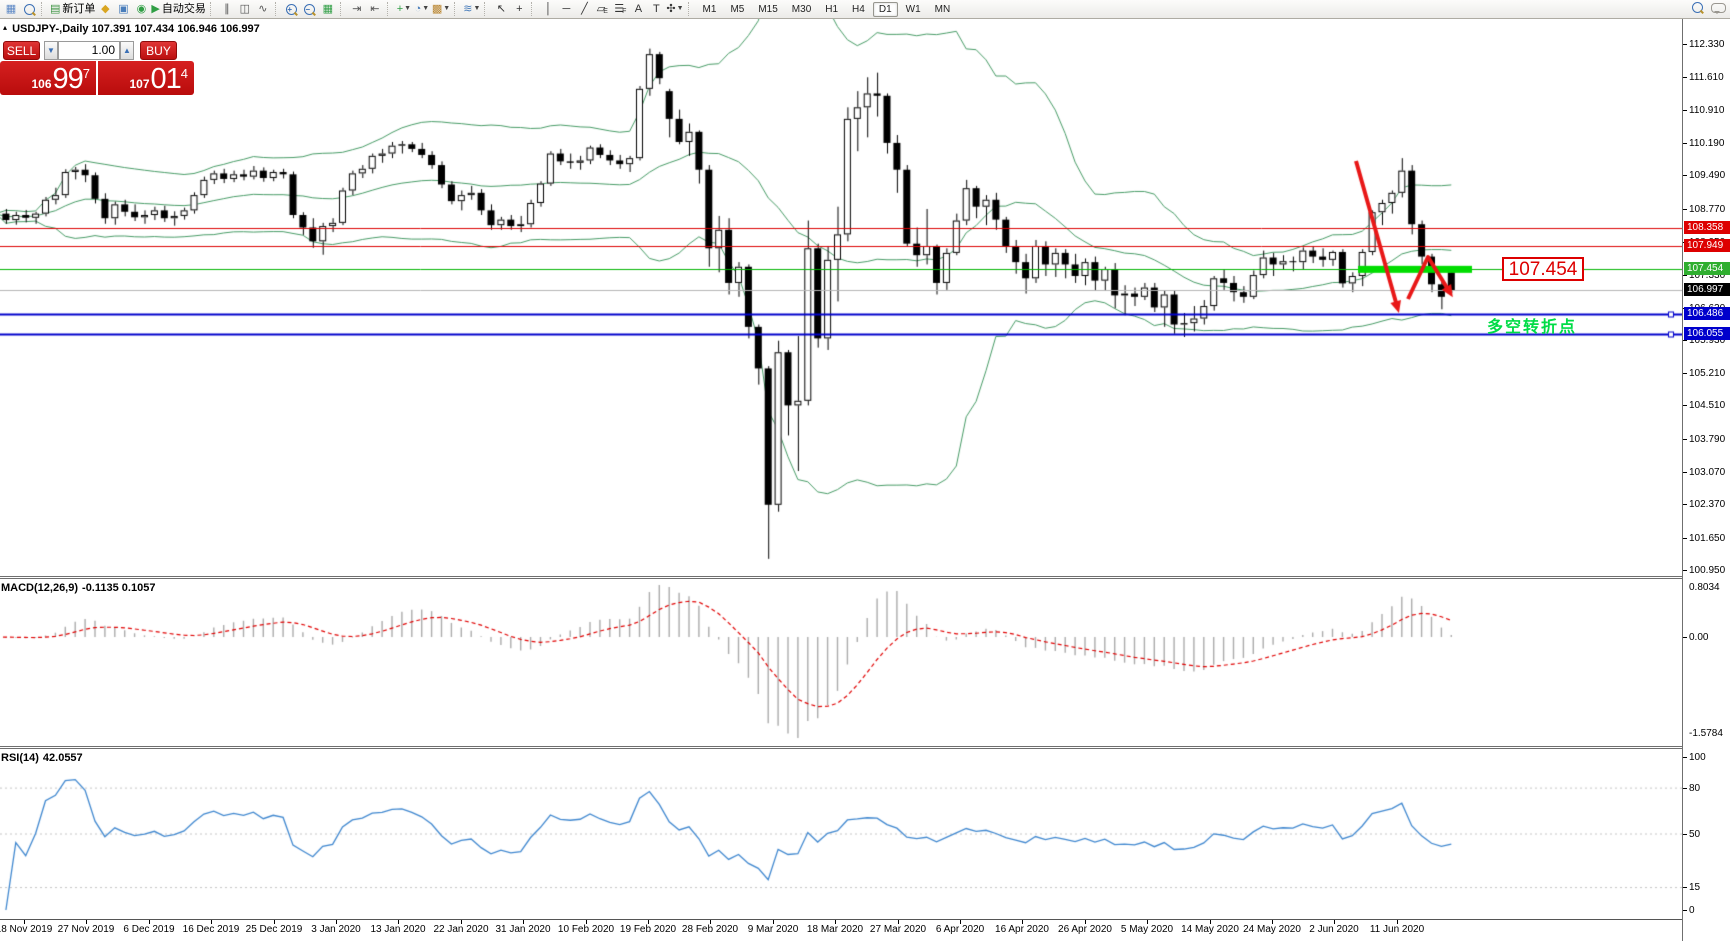  I want to click on autotrading-button: ▶ 自动交易, so click(178, 9).